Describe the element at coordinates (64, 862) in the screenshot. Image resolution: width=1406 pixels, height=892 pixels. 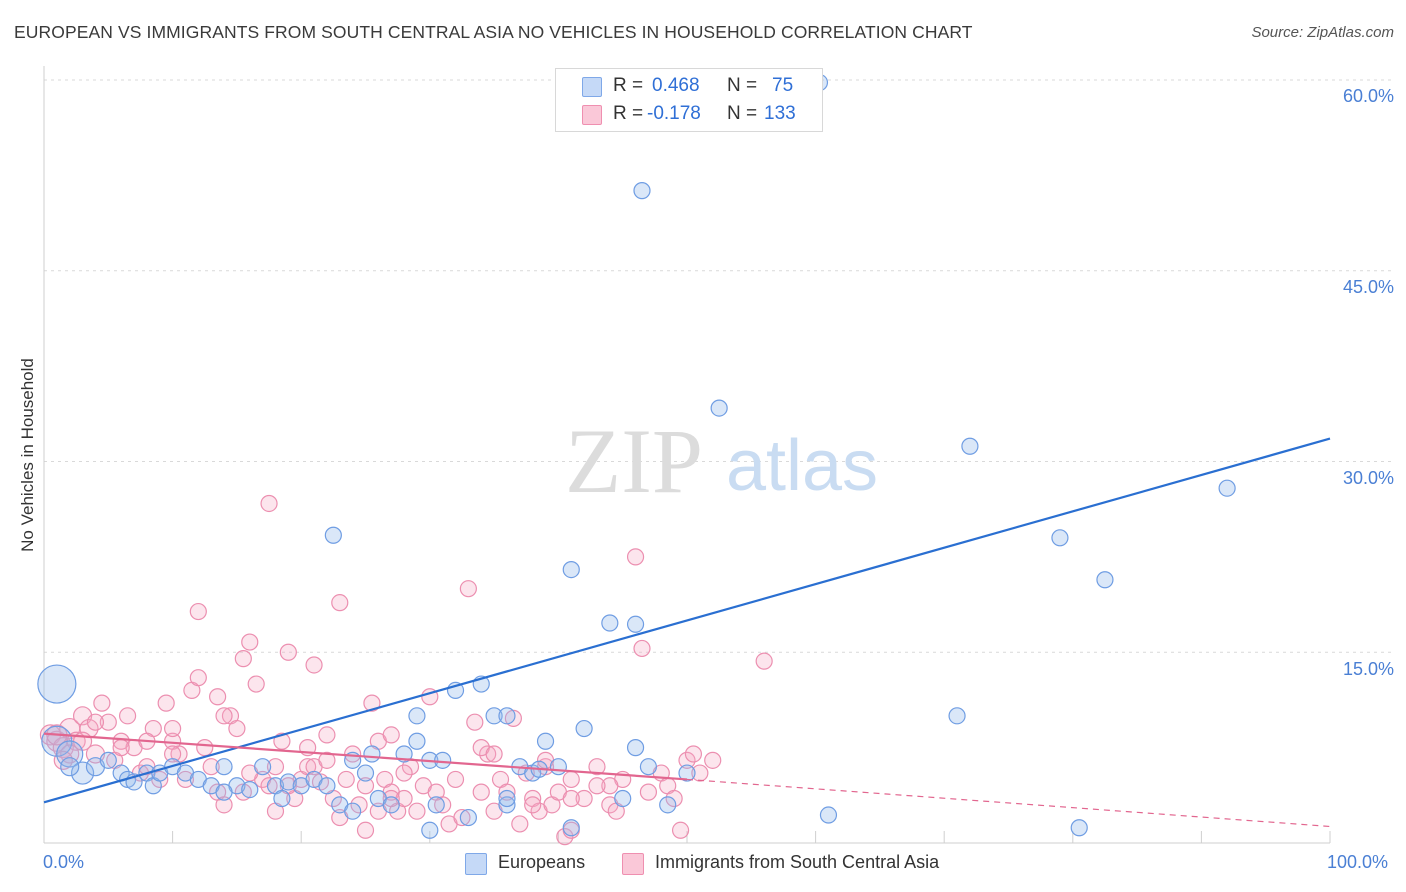
I see `x-tick-label: 0.0%` at that location.